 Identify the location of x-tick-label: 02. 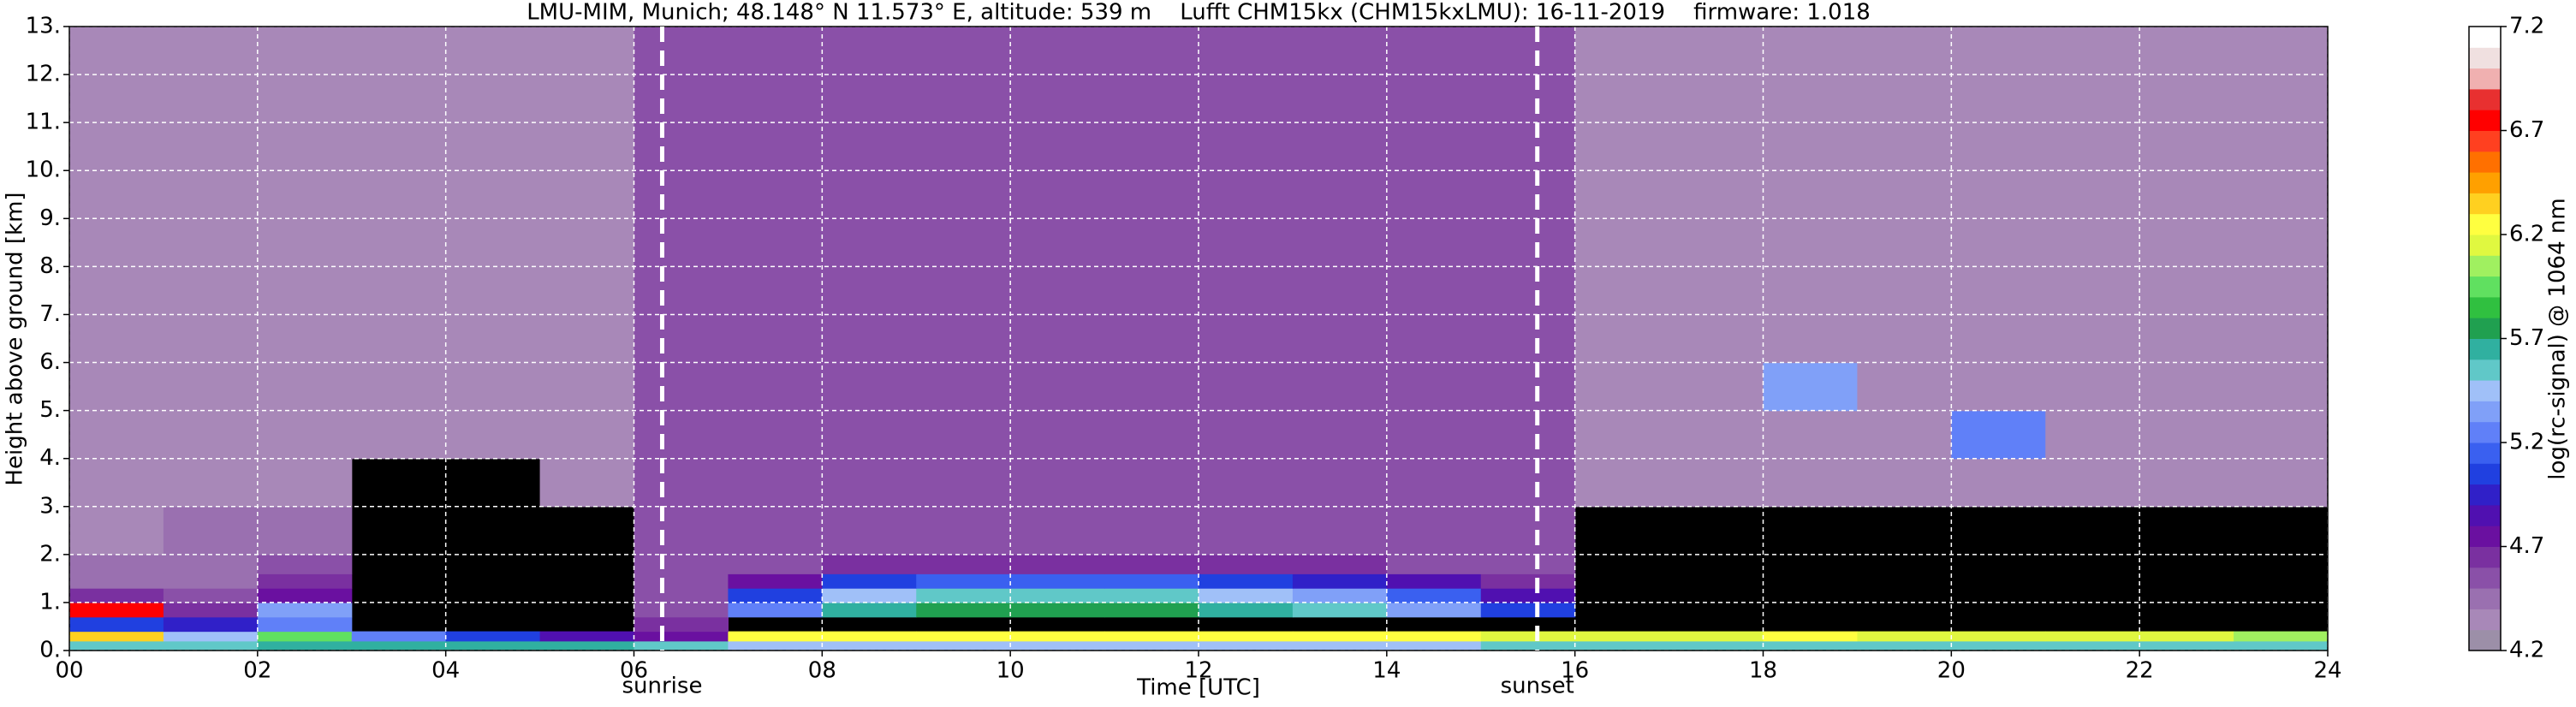
(257, 671).